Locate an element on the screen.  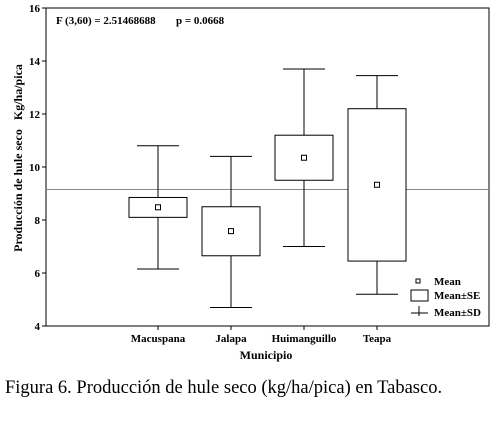
y-tick-label: 16 is located at coordinates (35, 9).